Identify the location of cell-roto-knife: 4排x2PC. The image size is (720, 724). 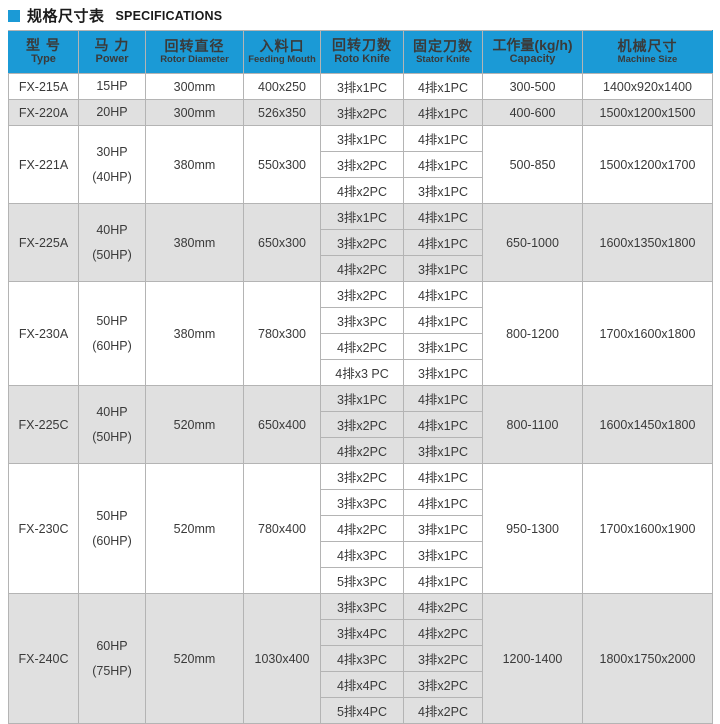
(362, 528).